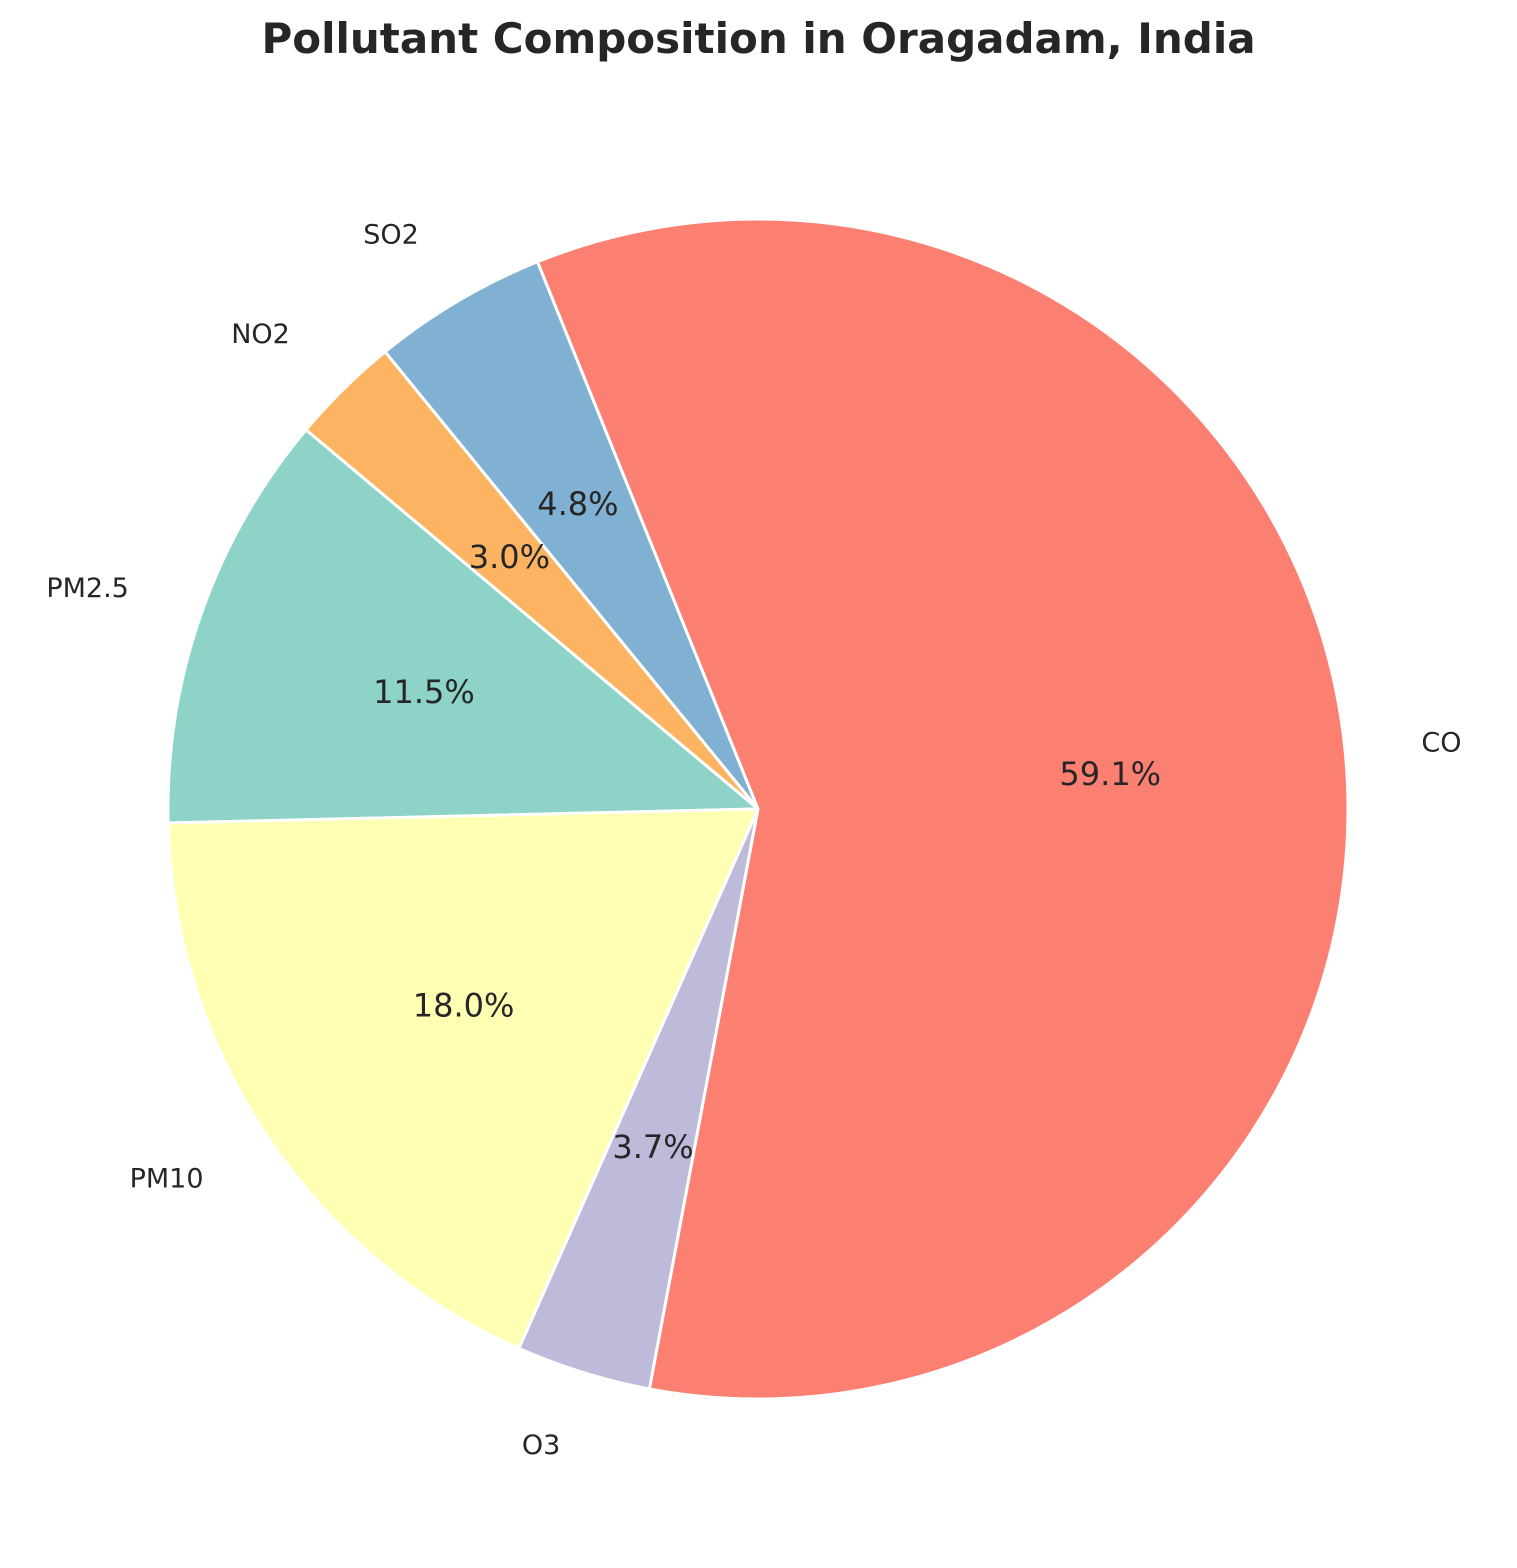 This screenshot has width=1517, height=1568. I want to click on percent-label-so2: 4.8%, so click(577, 504).